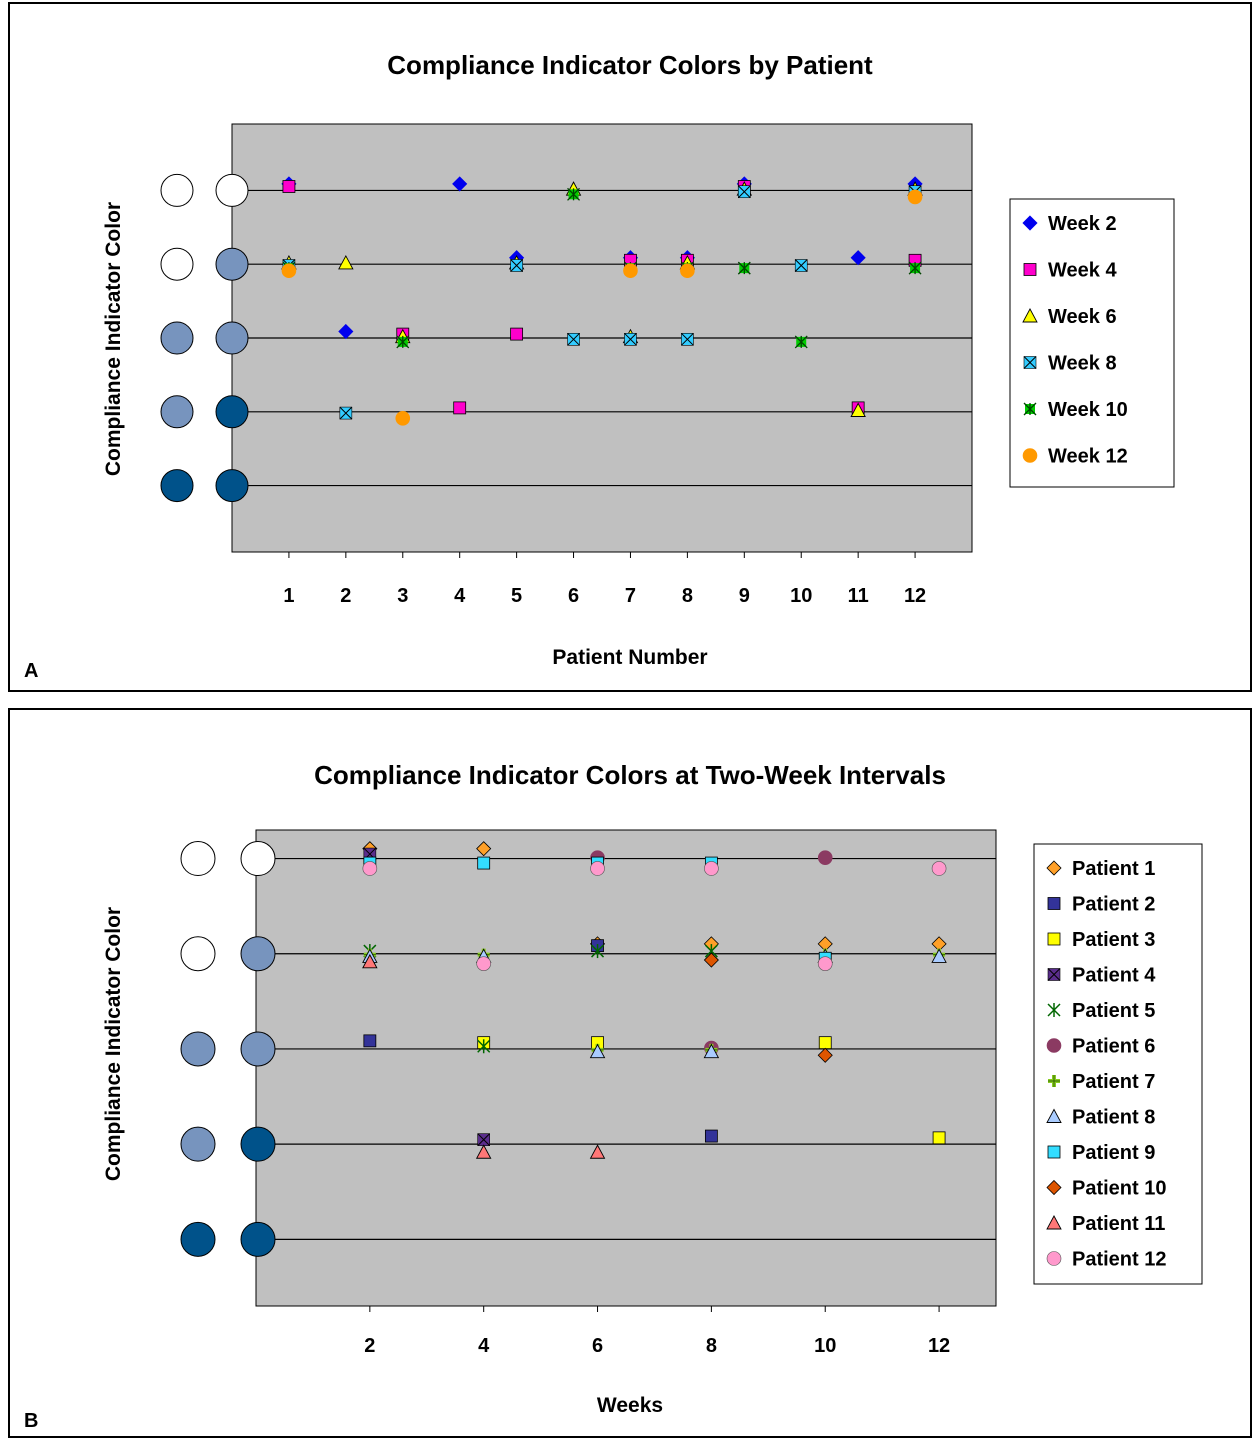 The width and height of the screenshot is (1254, 1440). What do you see at coordinates (744, 596) in the screenshot?
I see `x-tick-label: 9` at bounding box center [744, 596].